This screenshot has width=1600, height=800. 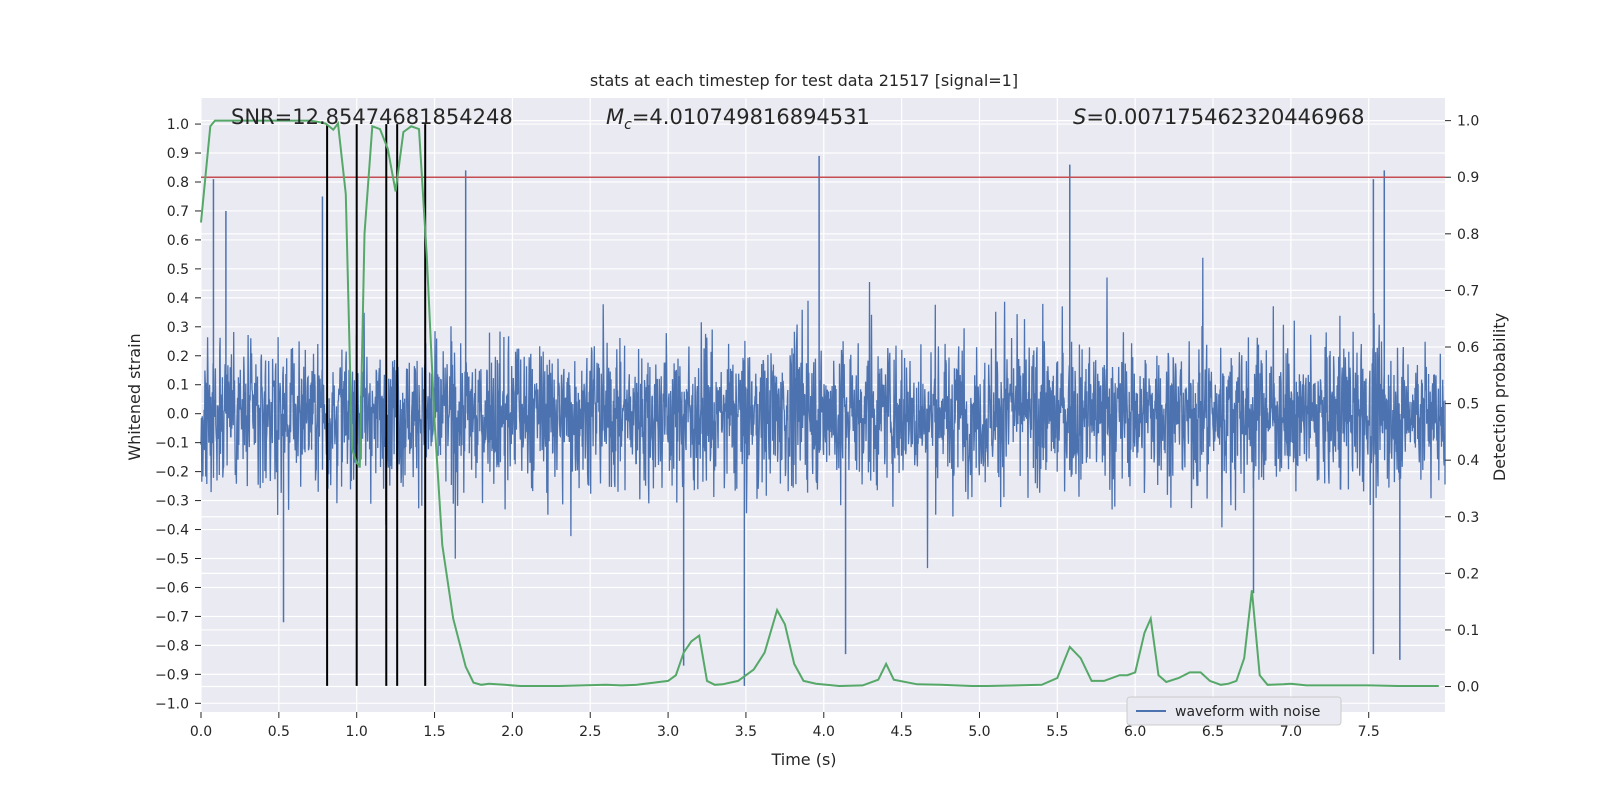 I want to click on y-right-tick-label: 0.8, so click(x=1468, y=235).